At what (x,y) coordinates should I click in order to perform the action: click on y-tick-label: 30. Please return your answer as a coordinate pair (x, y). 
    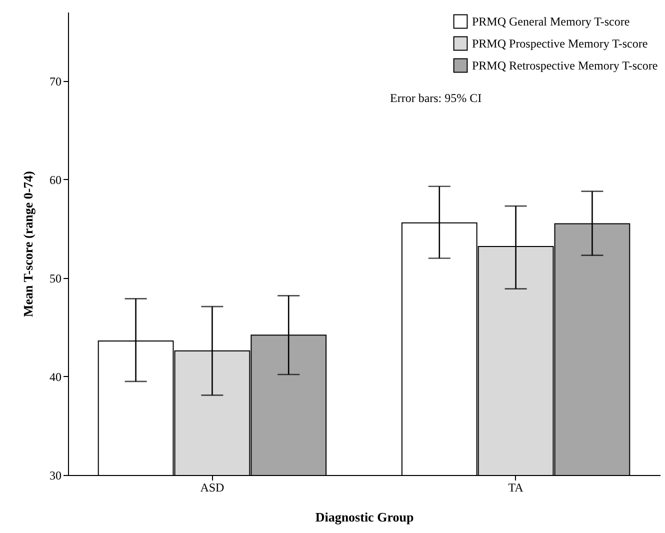
    Looking at the image, I should click on (56, 475).